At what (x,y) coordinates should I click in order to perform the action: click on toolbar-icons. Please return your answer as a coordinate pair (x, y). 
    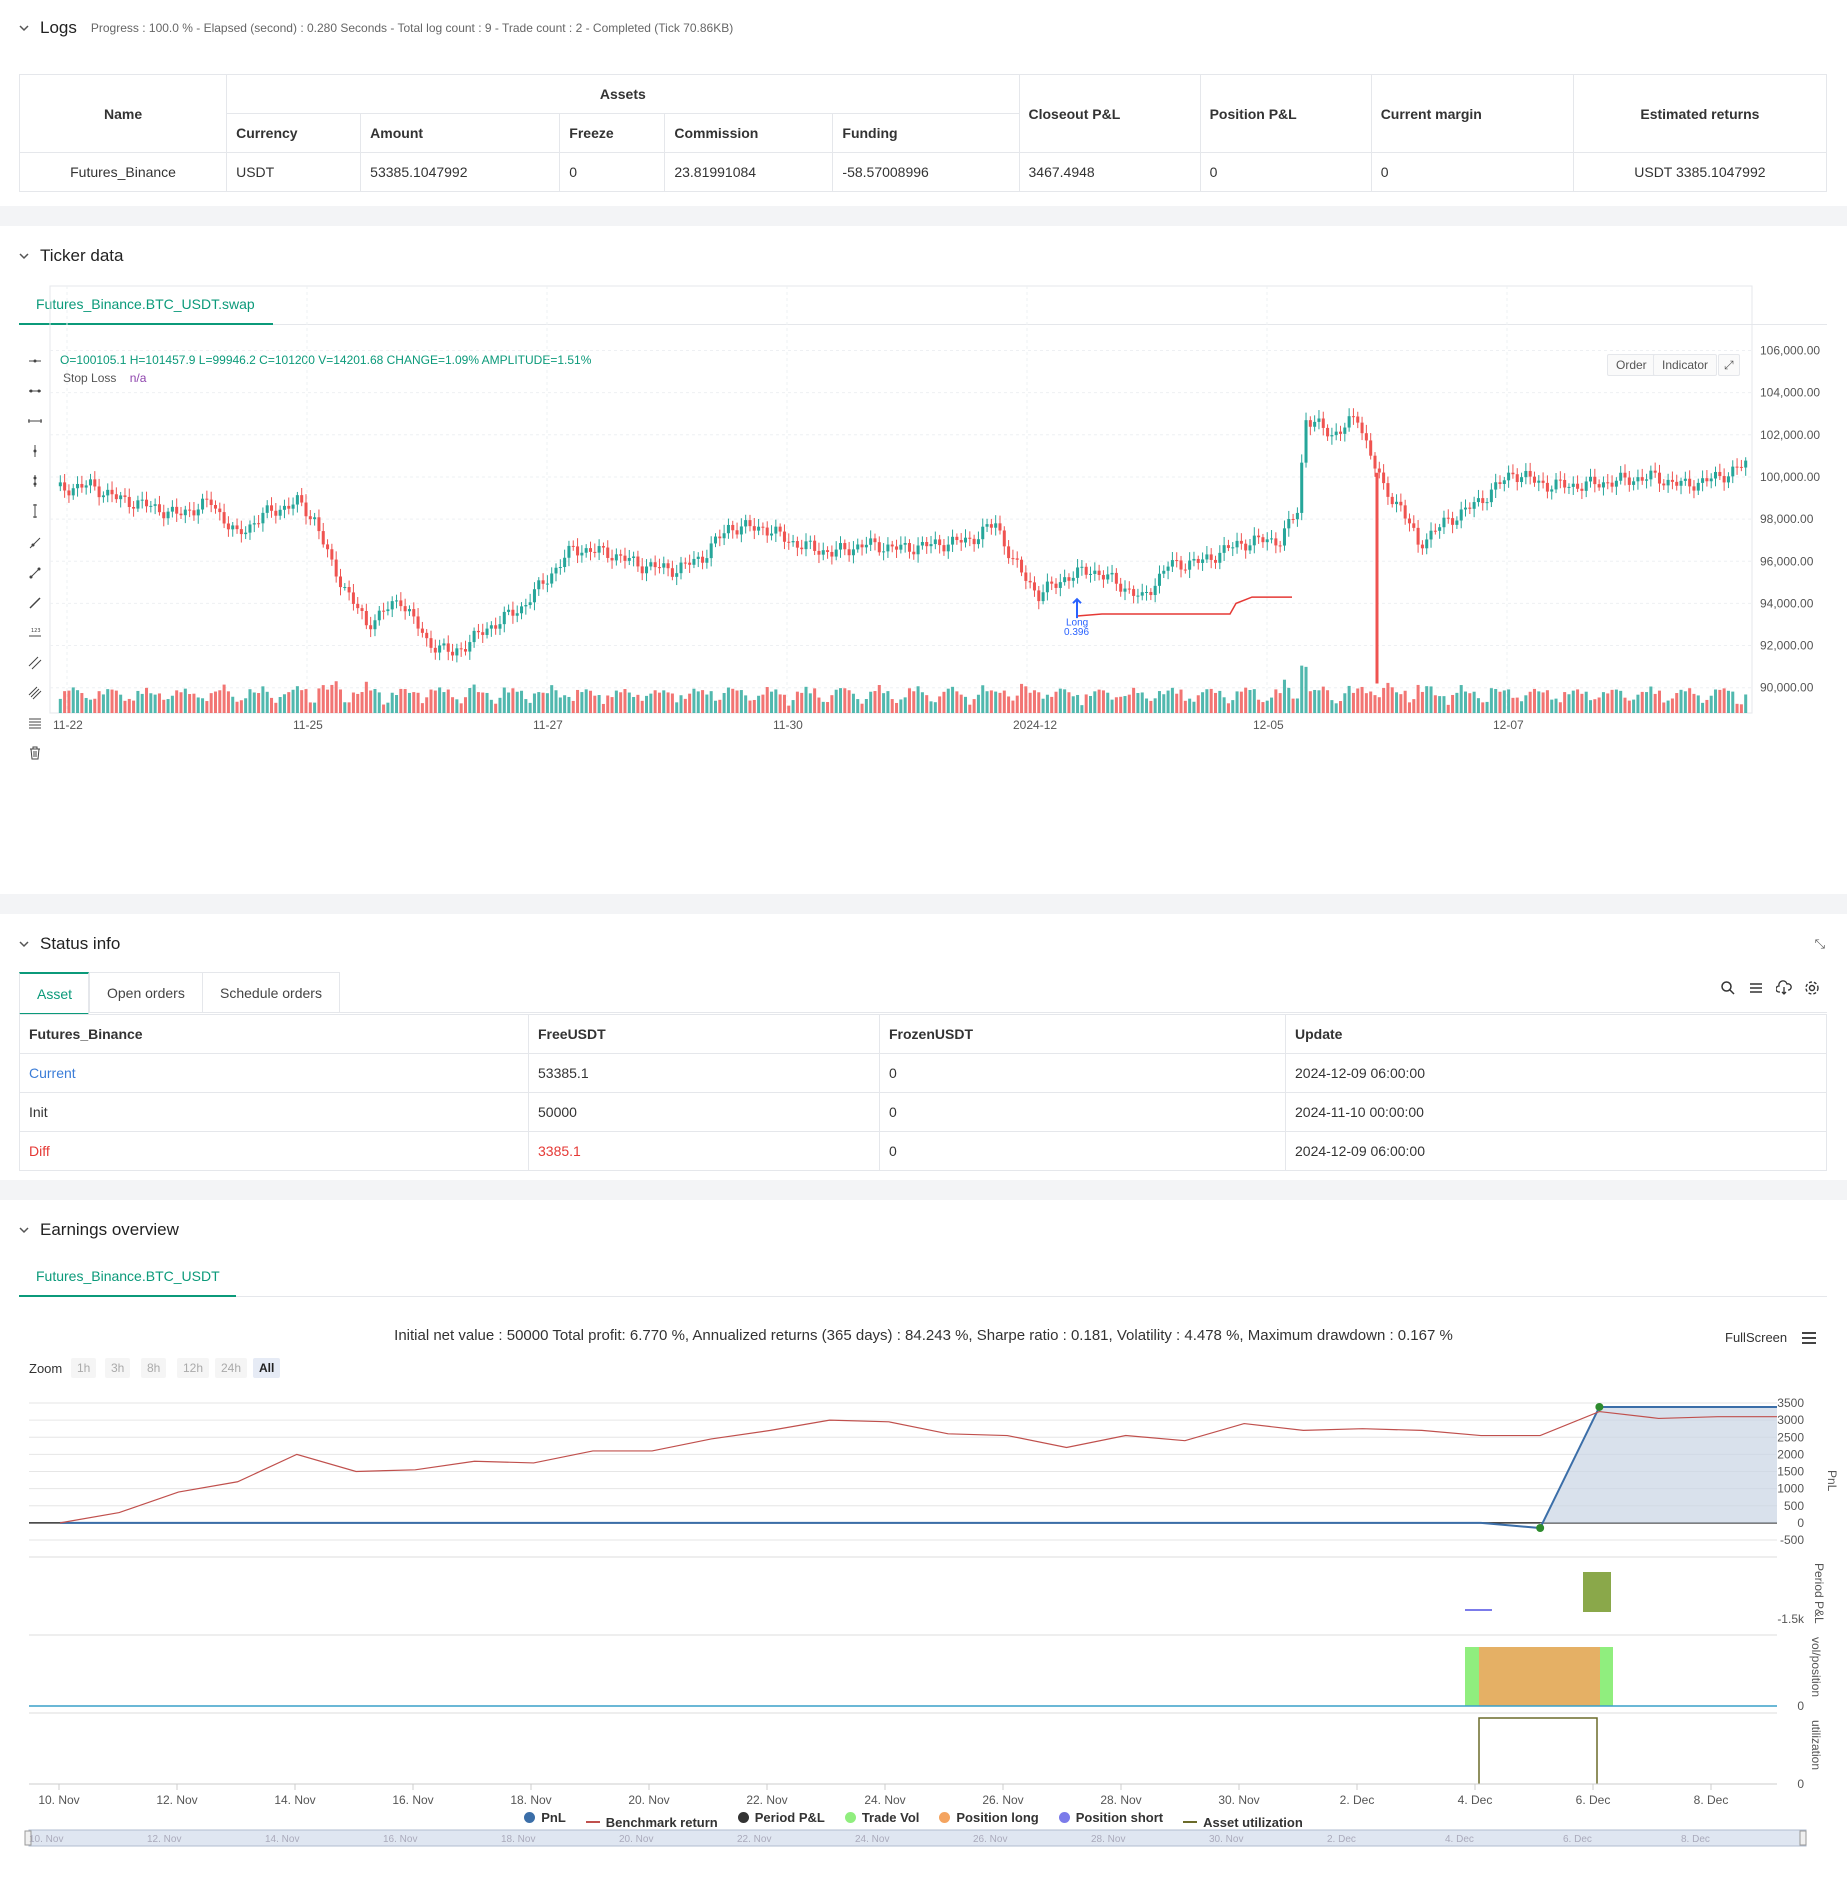
    Looking at the image, I should click on (1770, 988).